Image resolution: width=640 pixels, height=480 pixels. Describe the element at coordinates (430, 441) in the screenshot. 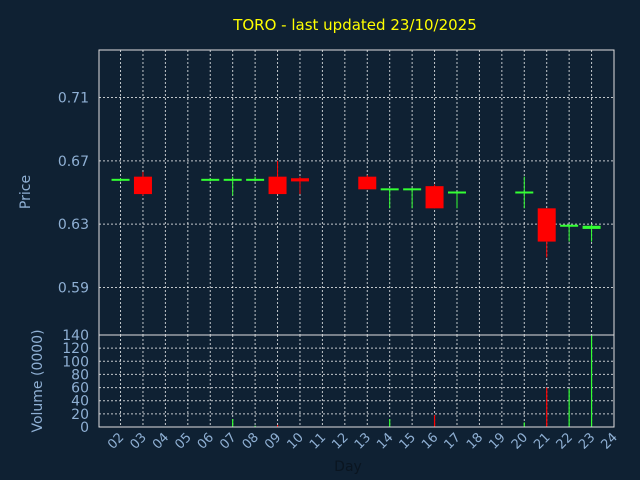

I see `x-tick-label: 16` at that location.